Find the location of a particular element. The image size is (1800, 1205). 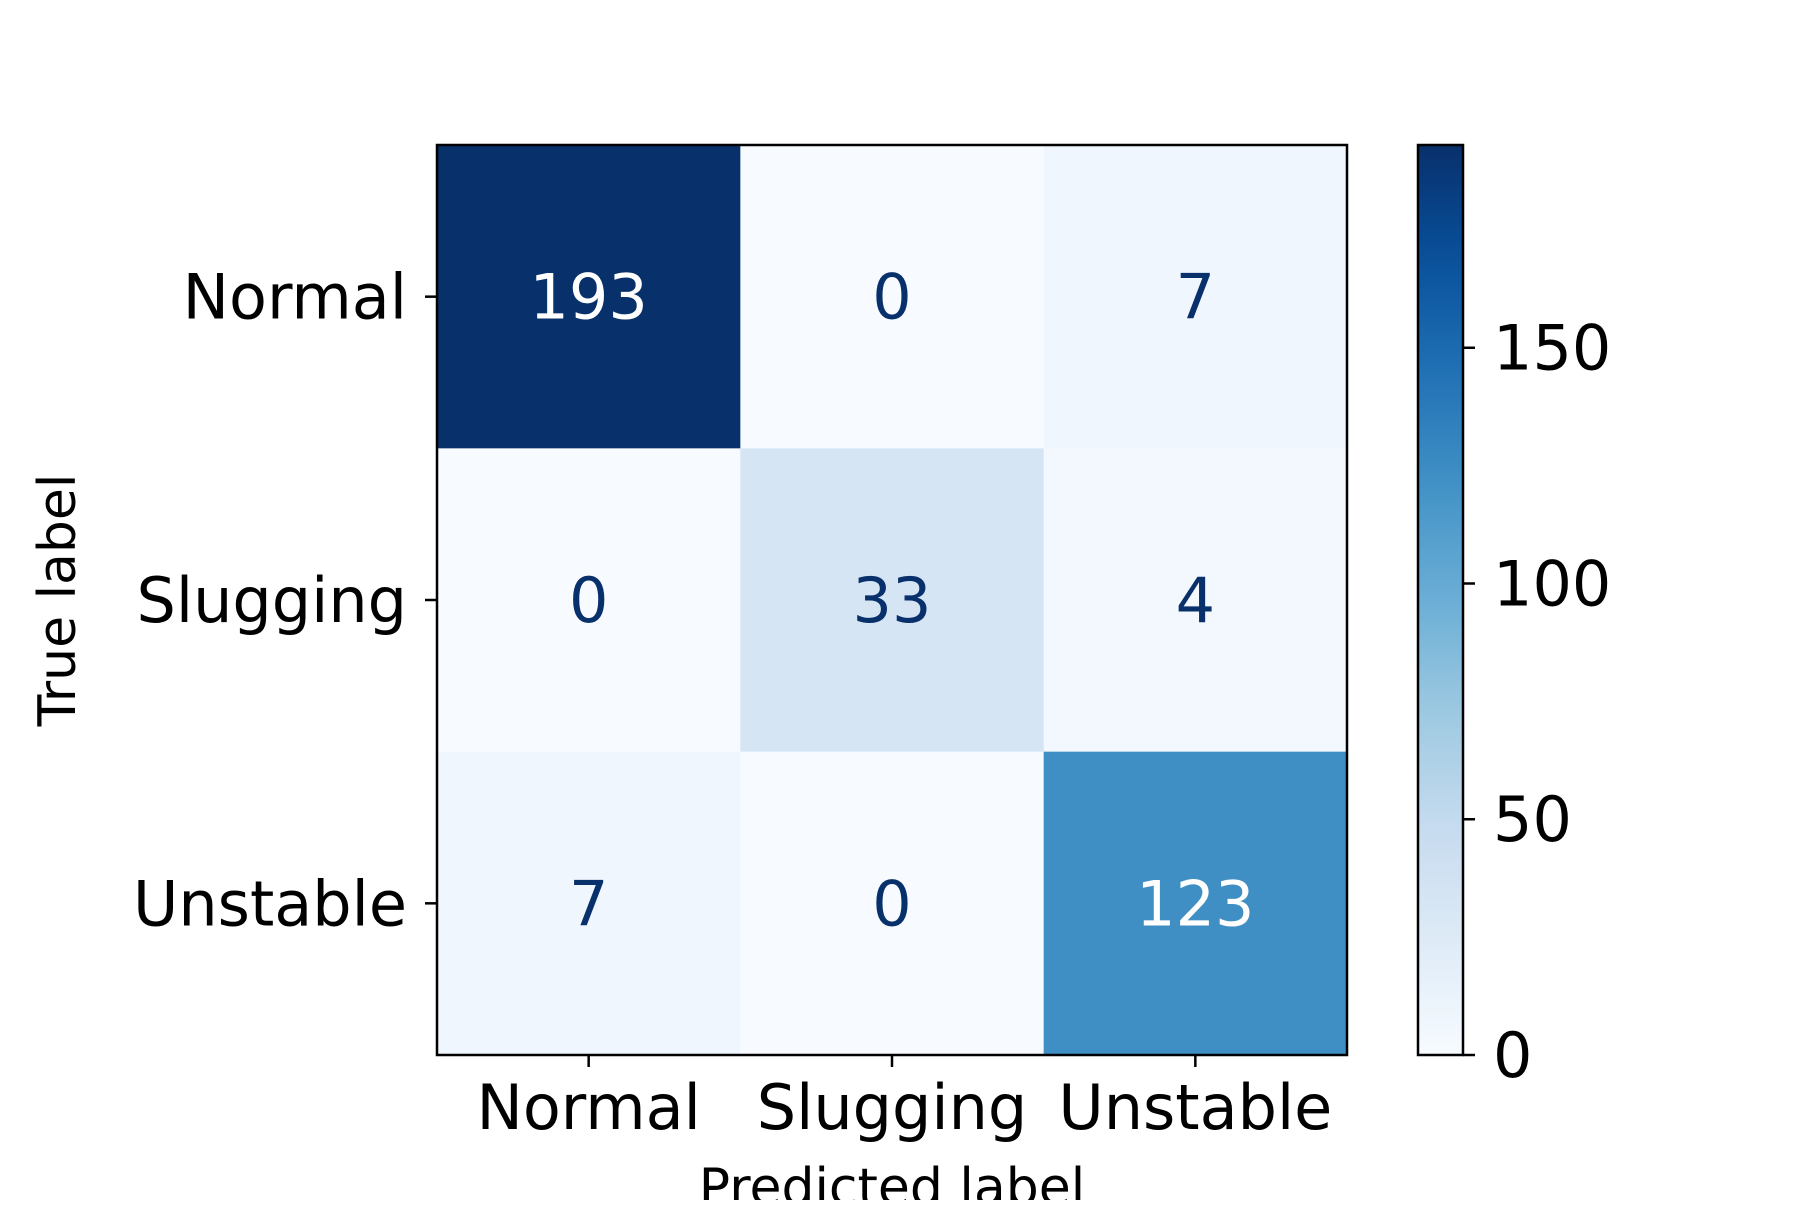

colorbar-tick-label: 100 is located at coordinates (1552, 583).